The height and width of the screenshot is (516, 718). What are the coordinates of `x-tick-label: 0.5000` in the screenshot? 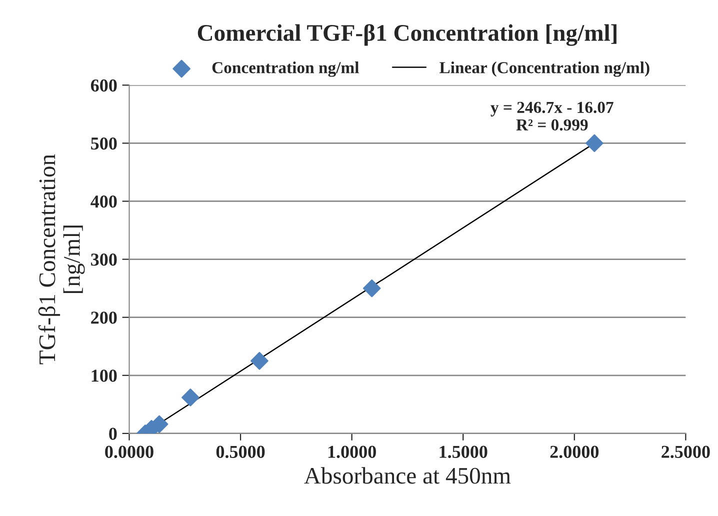 It's located at (240, 452).